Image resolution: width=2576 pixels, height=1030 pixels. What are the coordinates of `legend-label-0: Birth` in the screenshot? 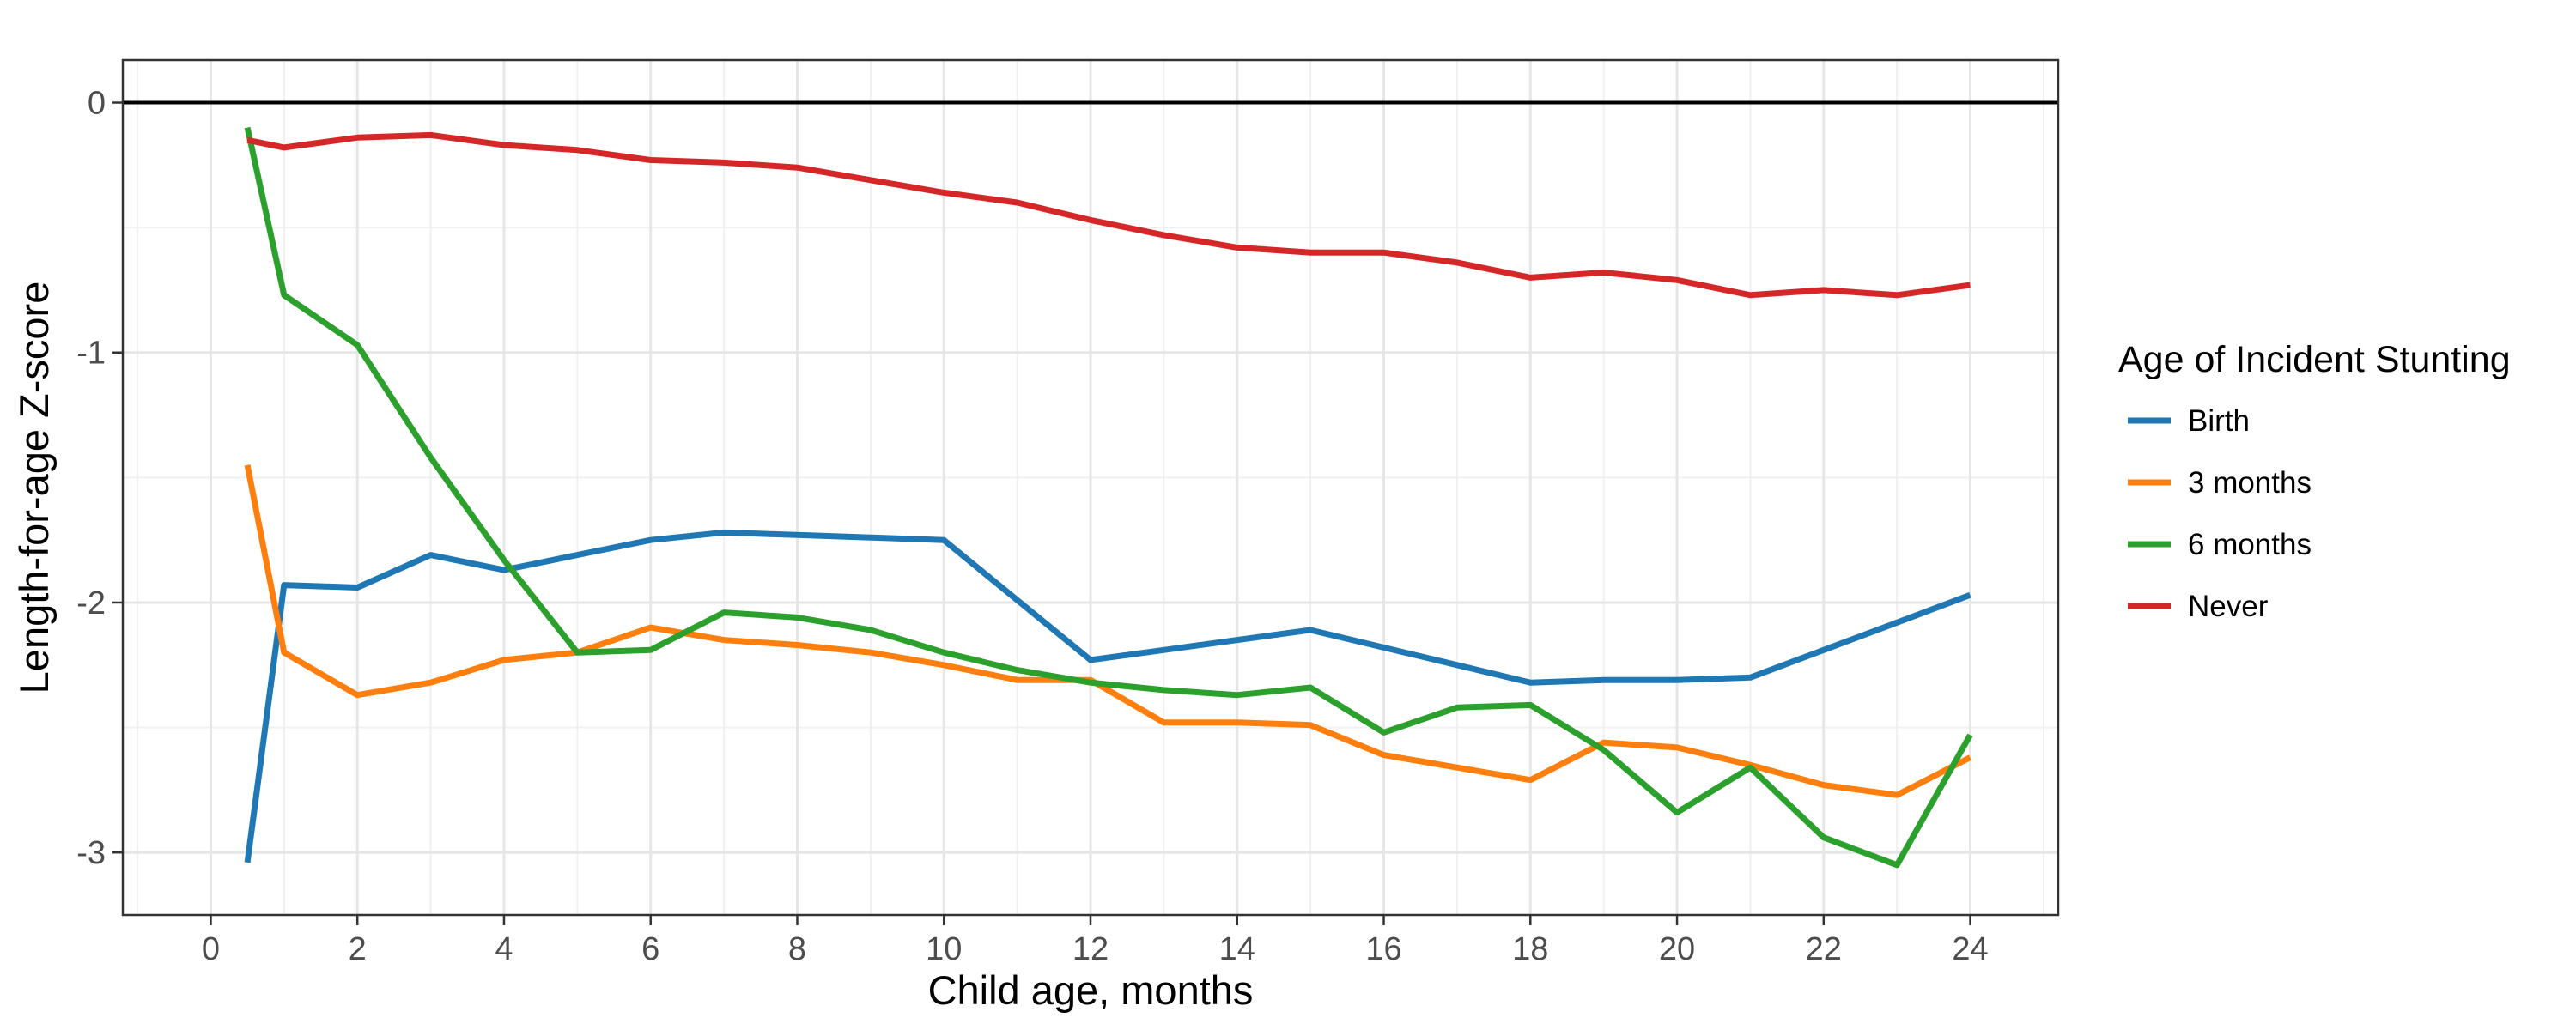 It's located at (2219, 421).